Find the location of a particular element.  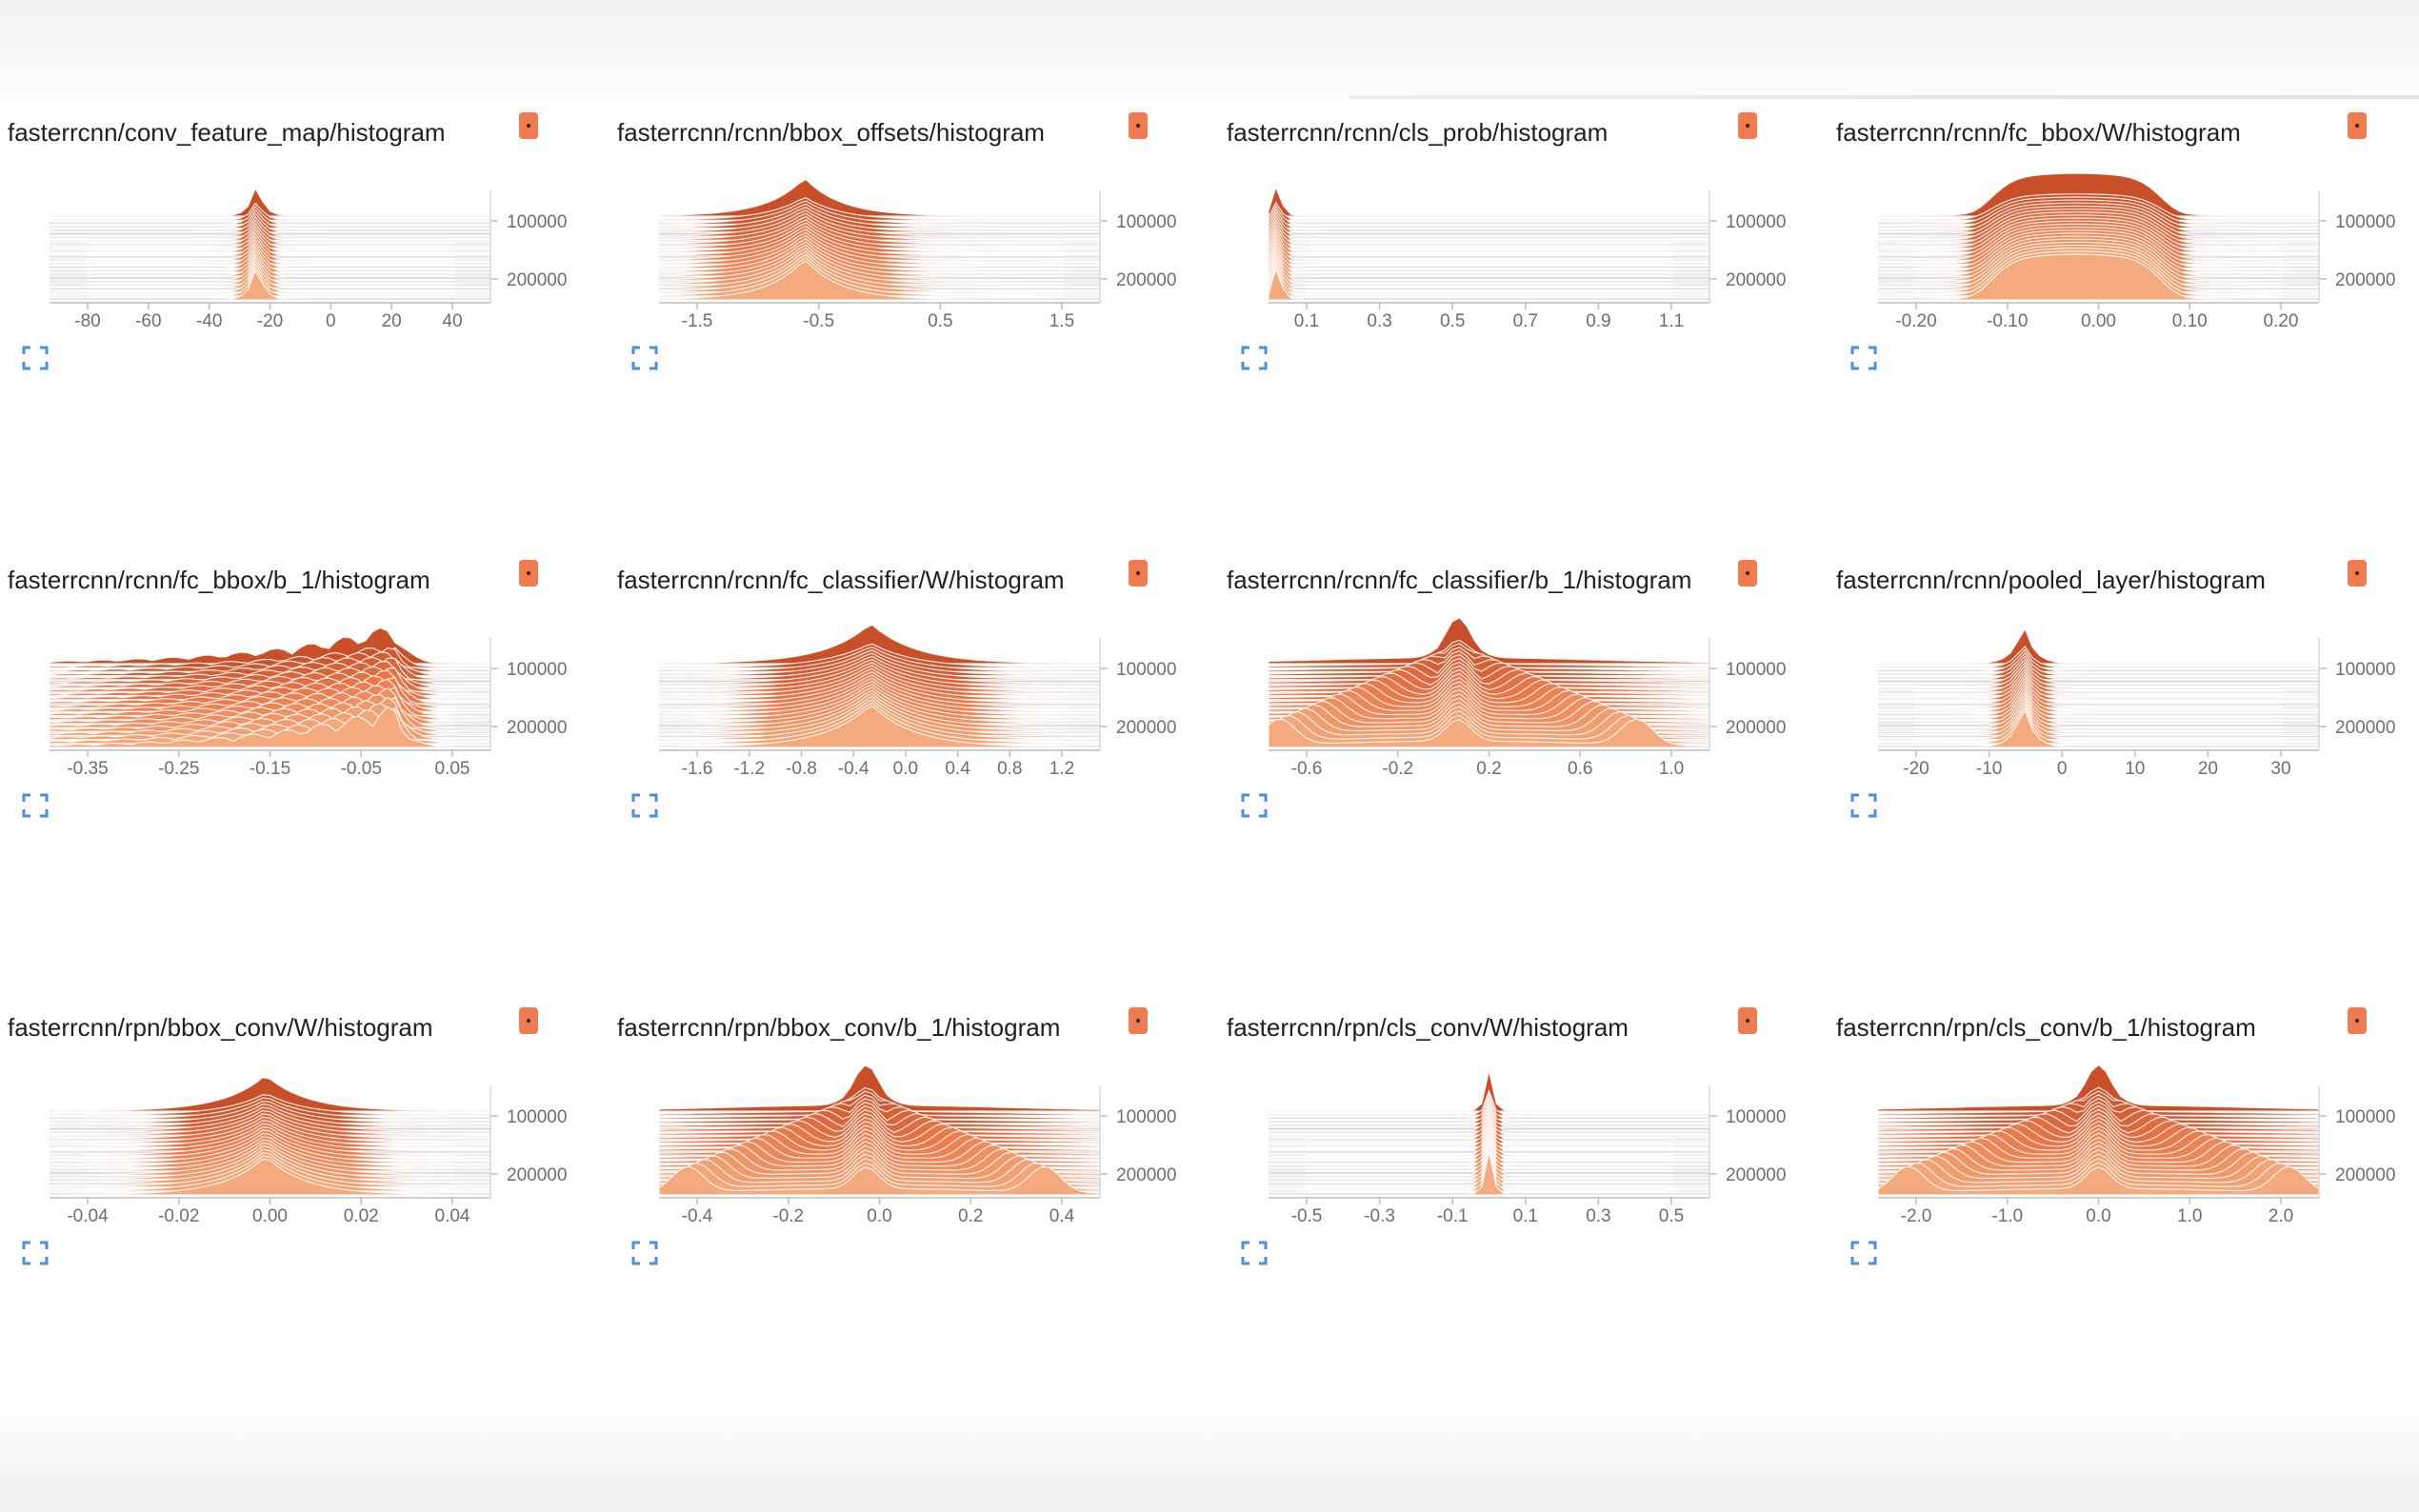

card-title: fasterrcnn/rcnn/bbox_offsets/histogram is located at coordinates (831, 132).